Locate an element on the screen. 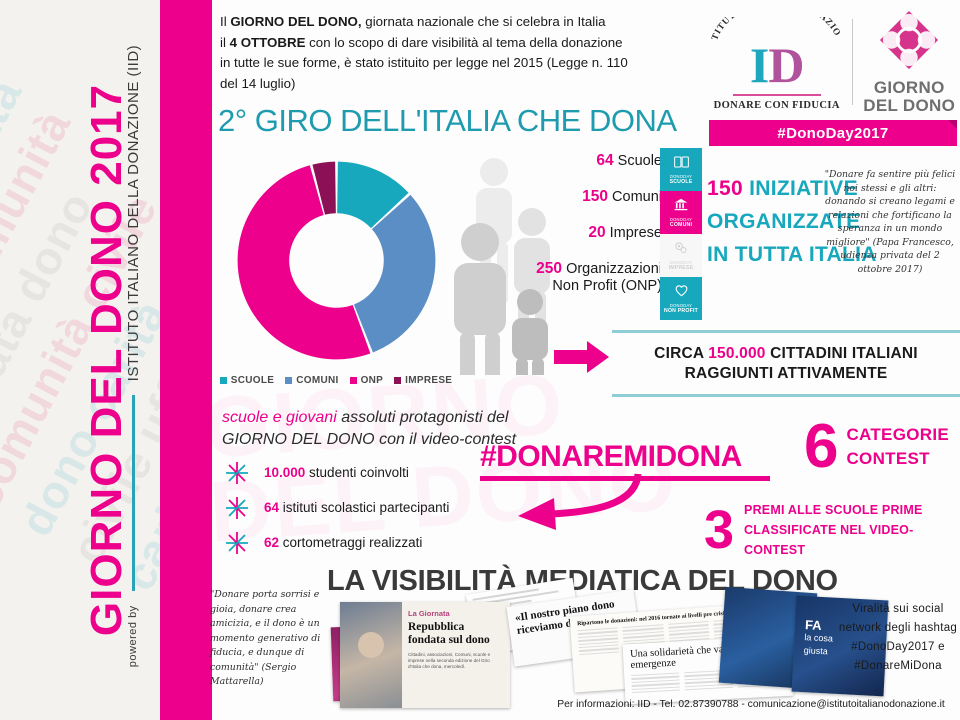 The width and height of the screenshot is (960, 720). donaremidona-hashtag: #DONAREMIDONA is located at coordinates (611, 456).